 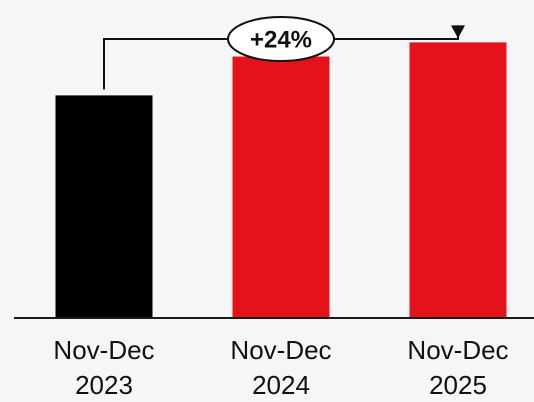 I want to click on x-tick-label: Nov-Dec 2025, so click(x=457, y=367).